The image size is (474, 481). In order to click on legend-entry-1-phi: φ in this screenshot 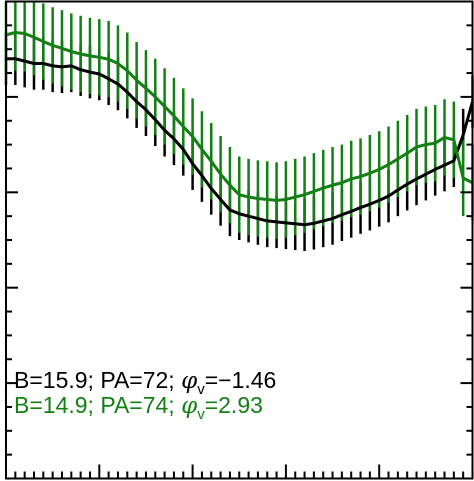, I will do `click(189, 381)`.